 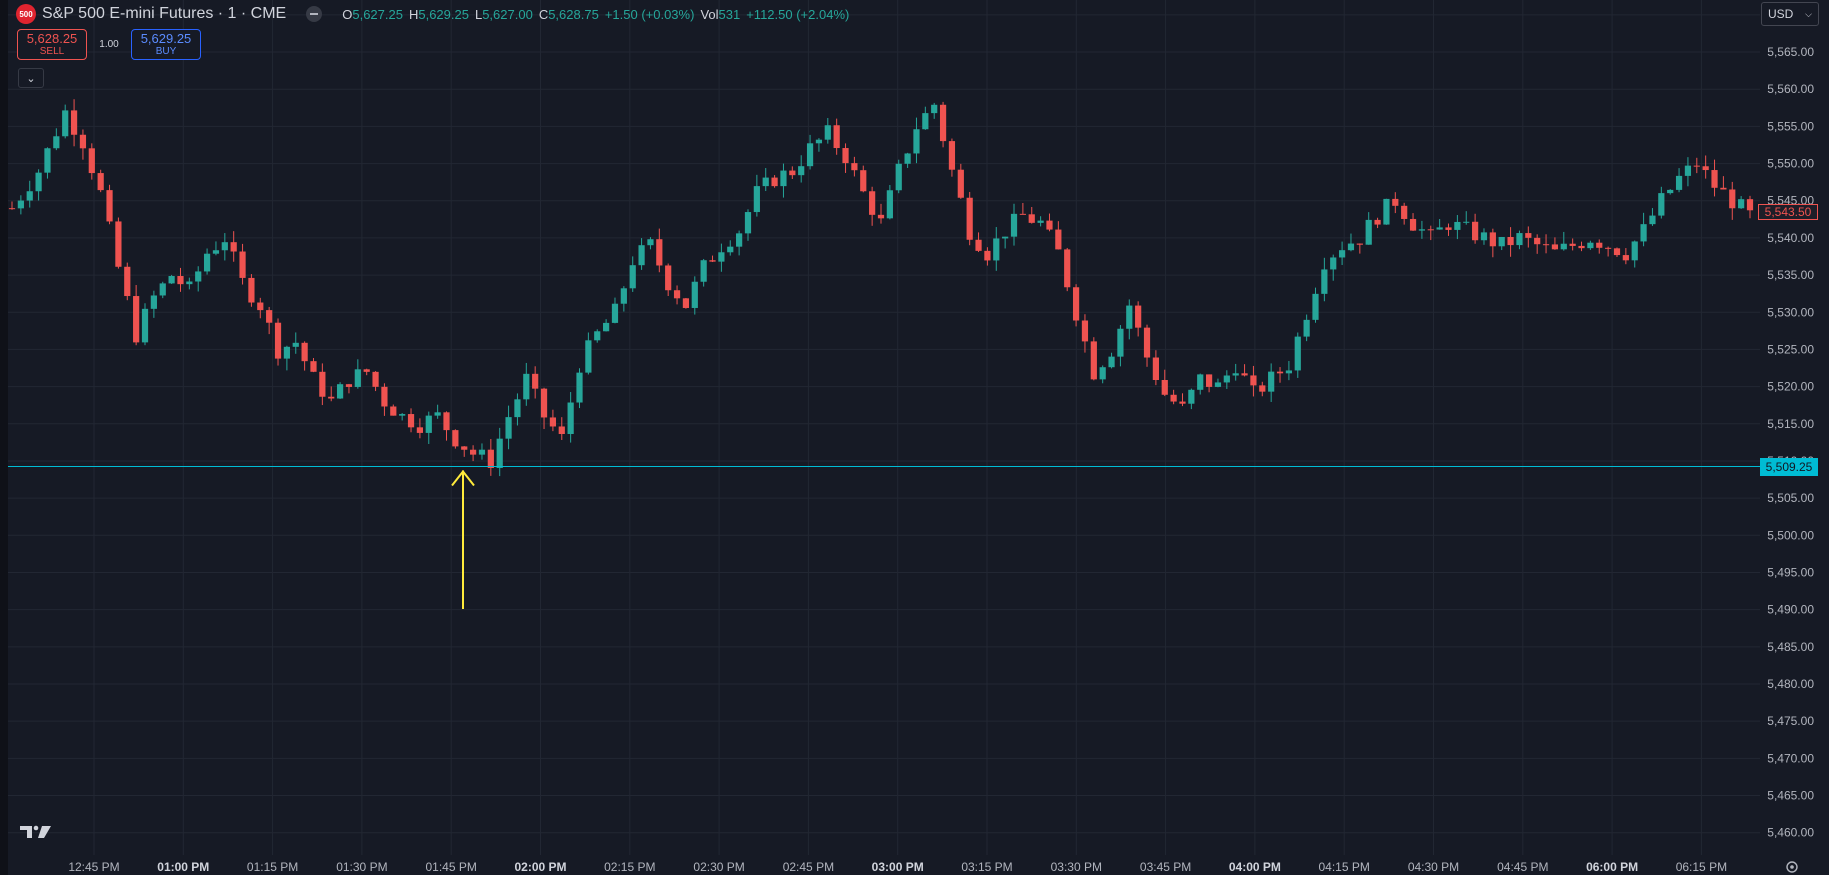 What do you see at coordinates (31, 78) in the screenshot?
I see `chevron-down-icon: ⌄` at bounding box center [31, 78].